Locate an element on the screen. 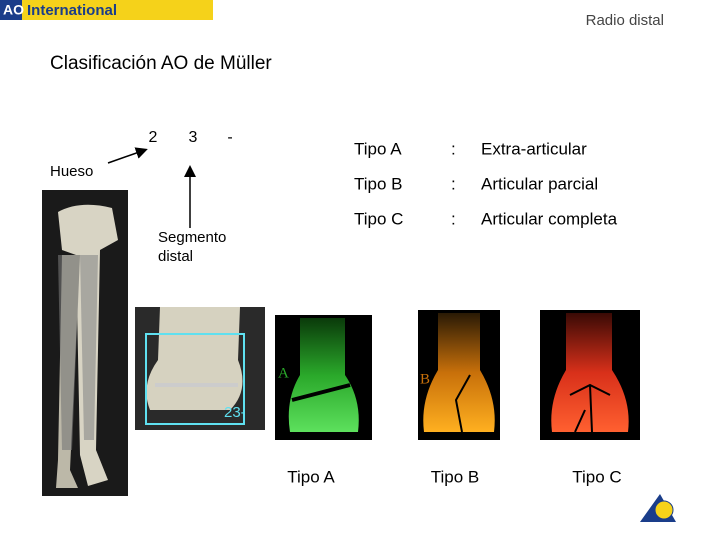  code-part: 3 is located at coordinates (193, 137).